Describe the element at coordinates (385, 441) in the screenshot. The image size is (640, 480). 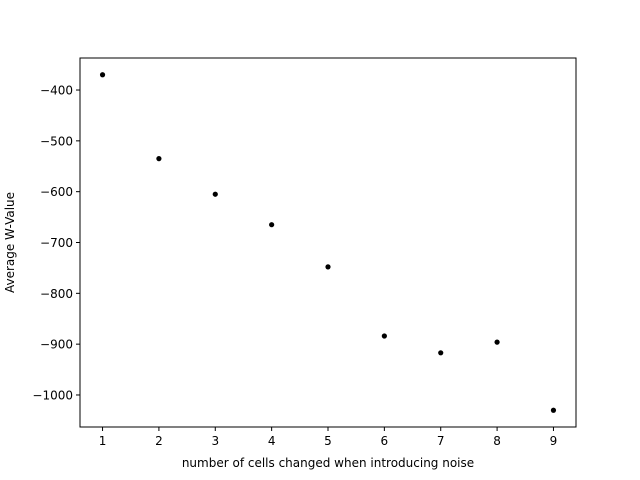
I see `x-tick-label: 6` at that location.